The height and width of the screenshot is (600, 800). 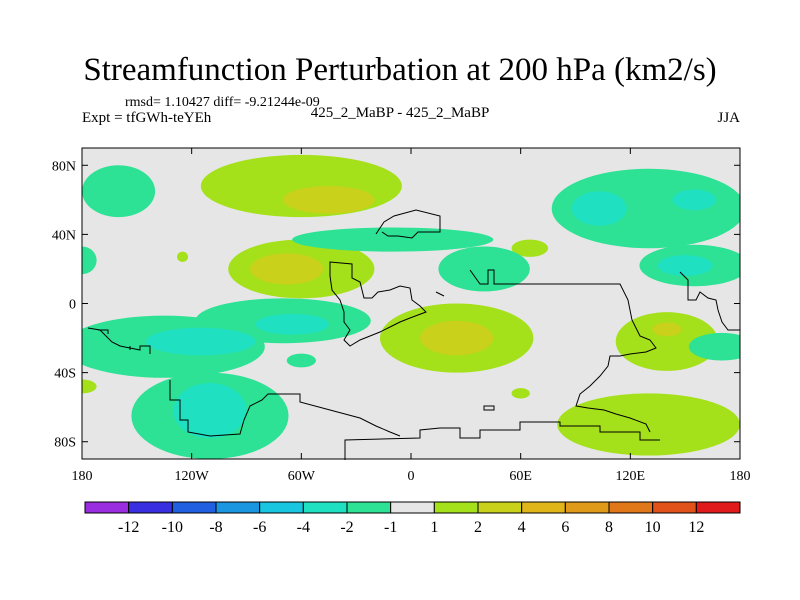 I want to click on colorbar-label: 10, so click(x=653, y=527).